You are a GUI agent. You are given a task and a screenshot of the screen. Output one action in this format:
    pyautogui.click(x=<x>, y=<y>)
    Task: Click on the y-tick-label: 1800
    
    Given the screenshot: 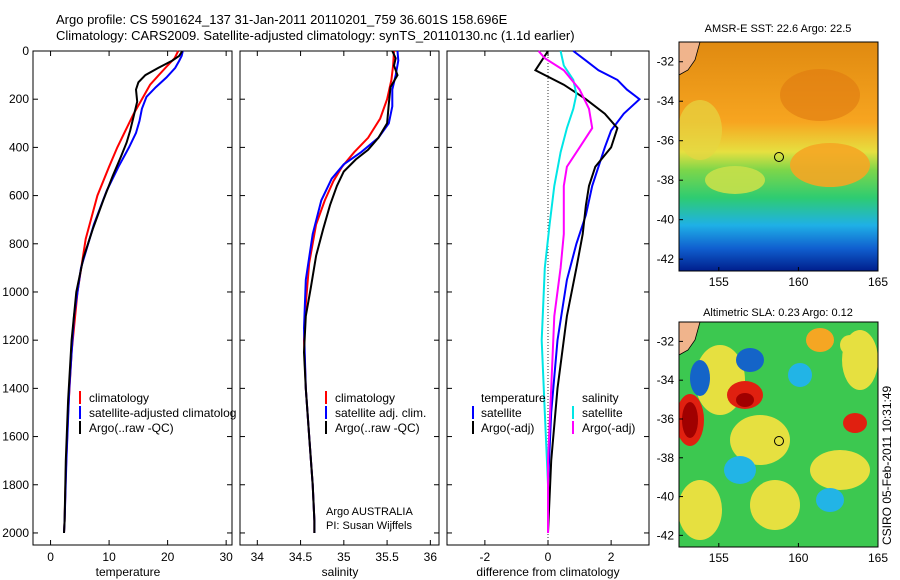 What is the action you would take?
    pyautogui.click(x=15, y=485)
    